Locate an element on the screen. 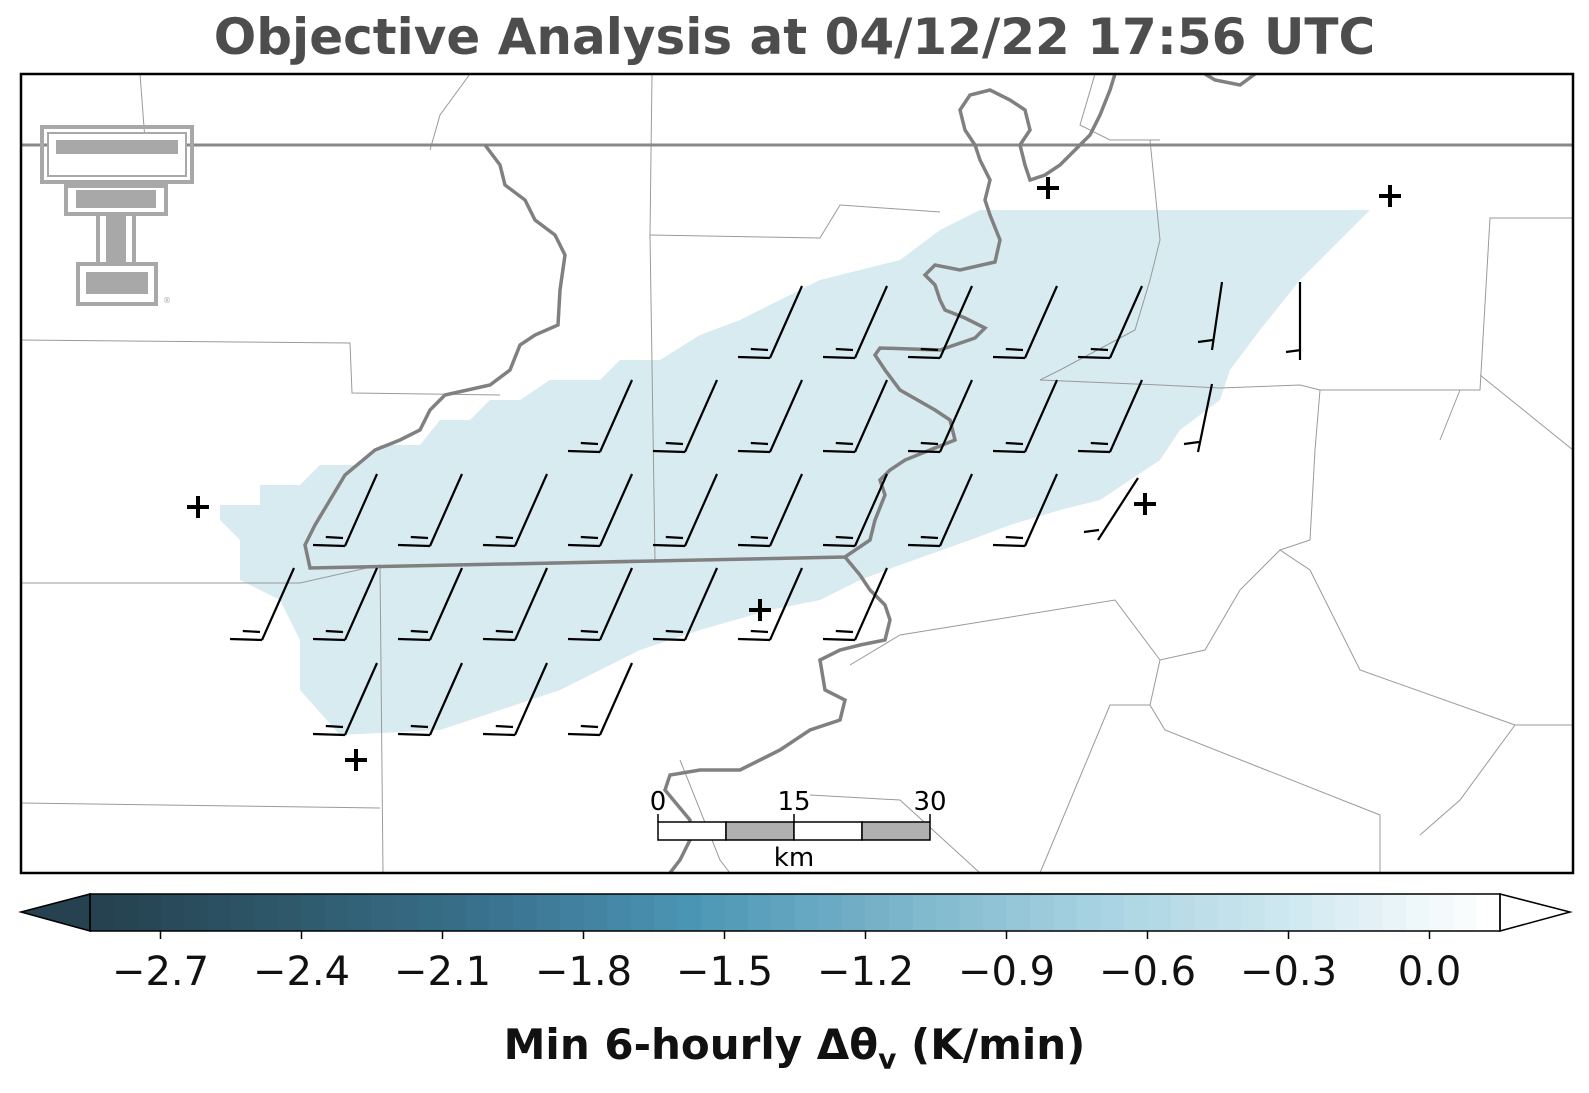 The height and width of the screenshot is (1093, 1589). colorbar-tick-label: −1.5 is located at coordinates (724, 972).